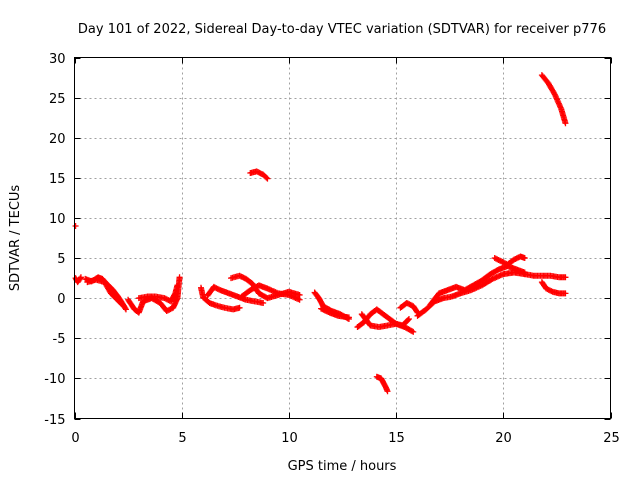 Image resolution: width=640 pixels, height=480 pixels. What do you see at coordinates (57, 219) in the screenshot?
I see `y-tick-label: 10` at bounding box center [57, 219].